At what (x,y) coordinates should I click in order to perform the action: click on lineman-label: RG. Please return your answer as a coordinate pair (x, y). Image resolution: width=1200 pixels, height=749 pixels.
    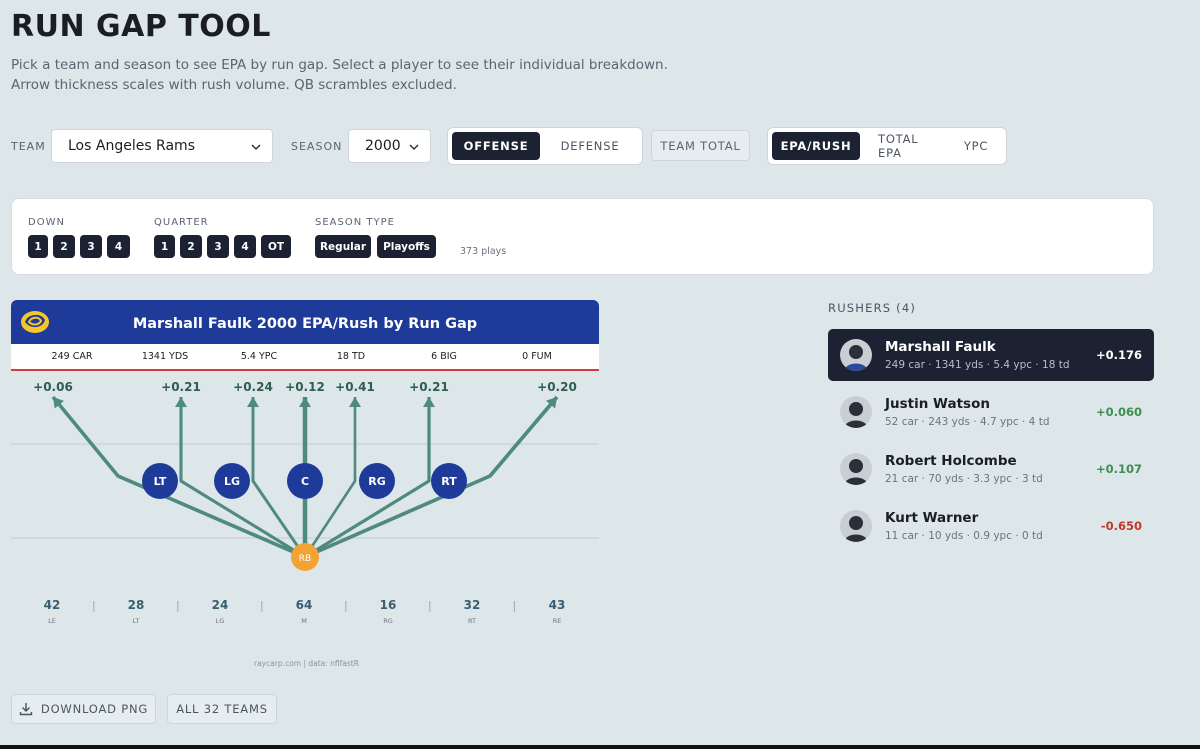
    Looking at the image, I should click on (377, 481).